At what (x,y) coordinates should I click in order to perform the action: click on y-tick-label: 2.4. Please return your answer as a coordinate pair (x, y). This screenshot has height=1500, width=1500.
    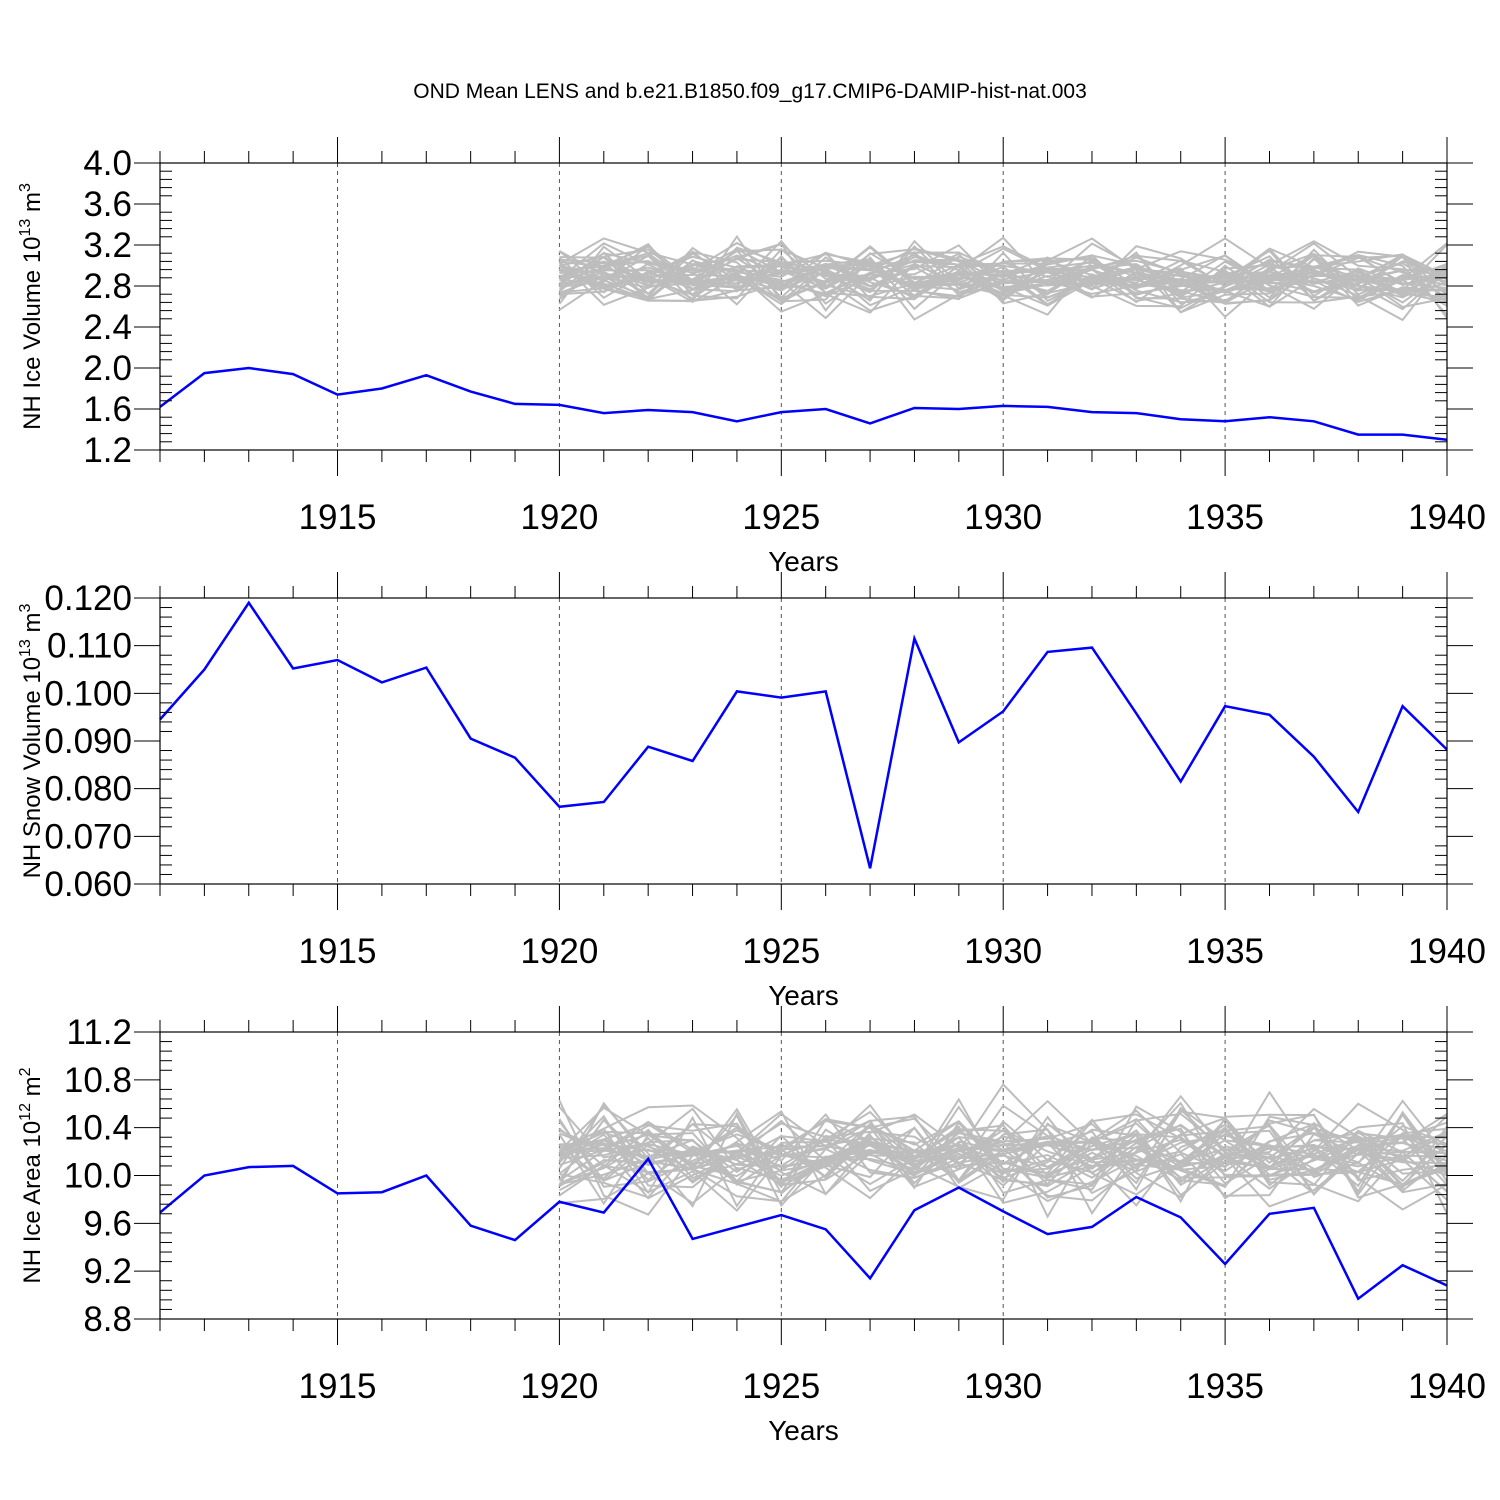
    Looking at the image, I should click on (107, 327).